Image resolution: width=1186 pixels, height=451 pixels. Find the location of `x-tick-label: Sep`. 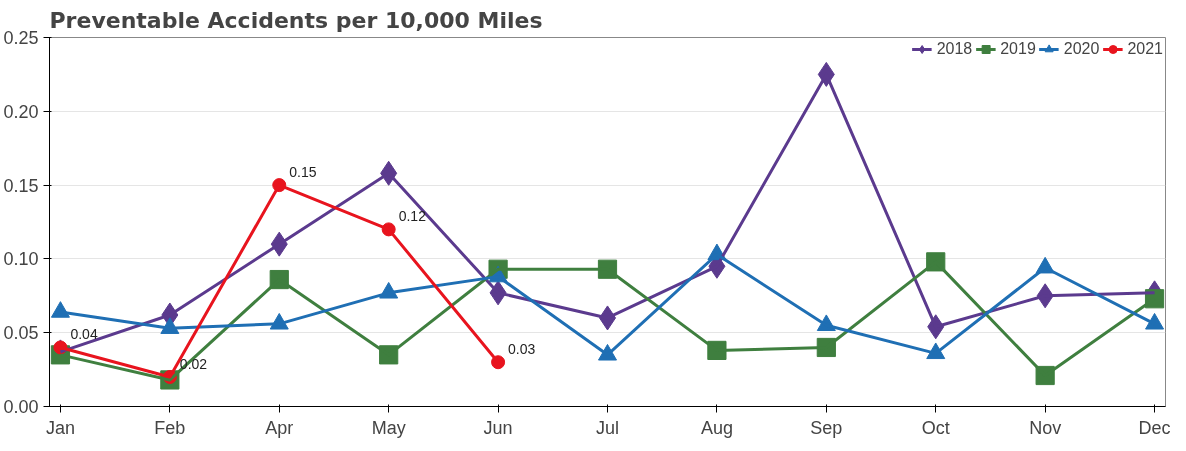

x-tick-label: Sep is located at coordinates (826, 427).